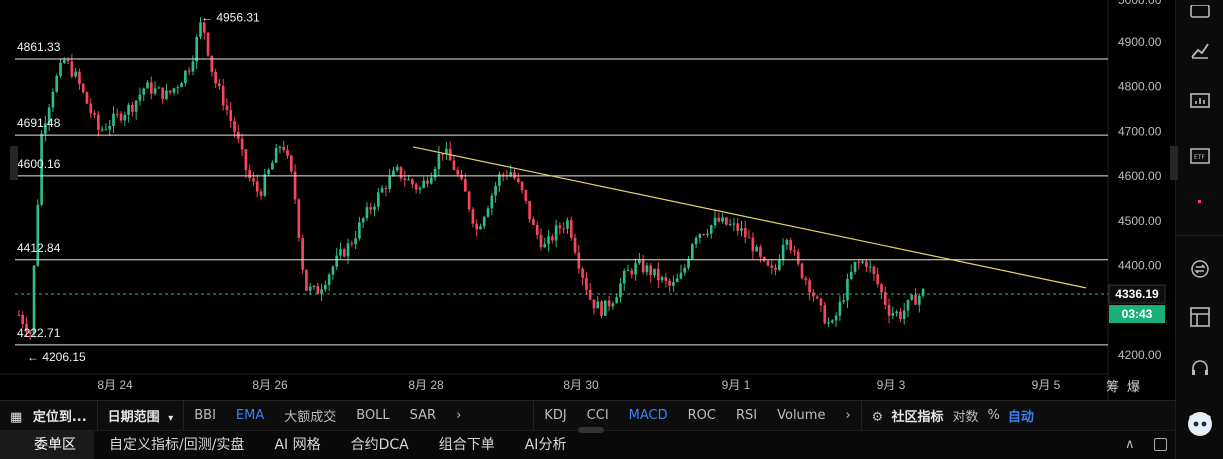  What do you see at coordinates (423, 415) in the screenshot?
I see `indicator-sar: SAR` at bounding box center [423, 415].